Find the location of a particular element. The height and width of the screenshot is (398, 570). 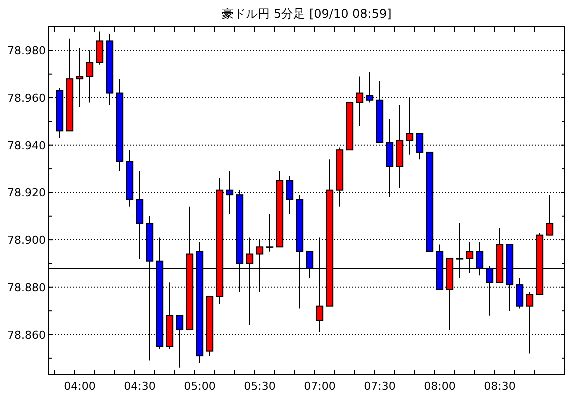

title: 豪ドル円 5分足 [09/10 08:59] is located at coordinates (307, 14).